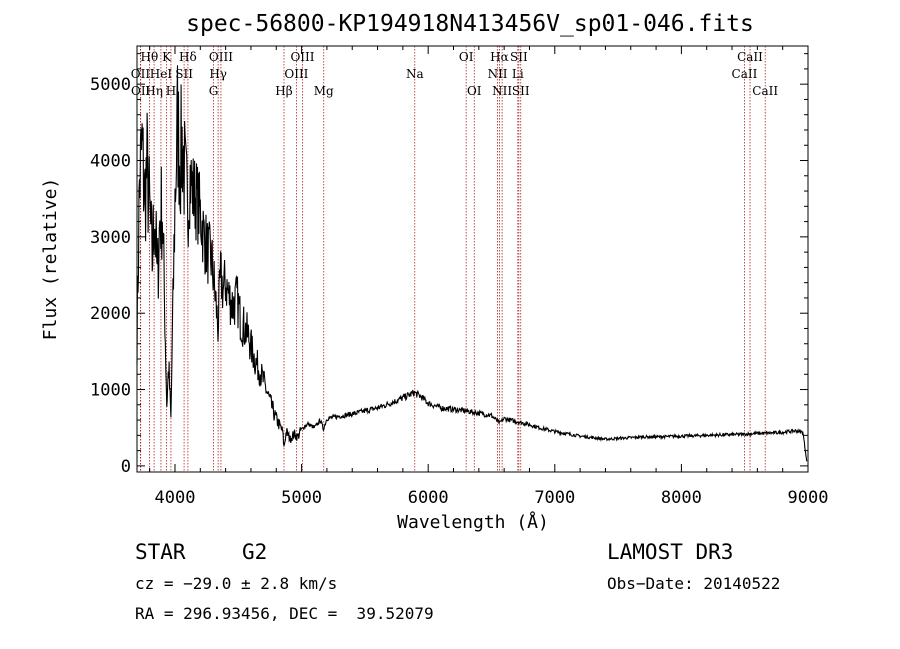 The width and height of the screenshot is (900, 649). Describe the element at coordinates (175, 498) in the screenshot. I see `x-tick-label: 4000` at that location.